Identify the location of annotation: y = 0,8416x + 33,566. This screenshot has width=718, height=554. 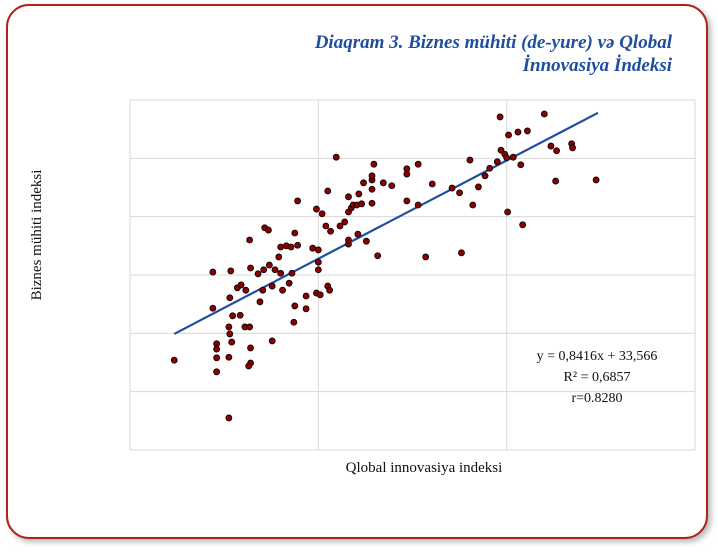
(597, 356).